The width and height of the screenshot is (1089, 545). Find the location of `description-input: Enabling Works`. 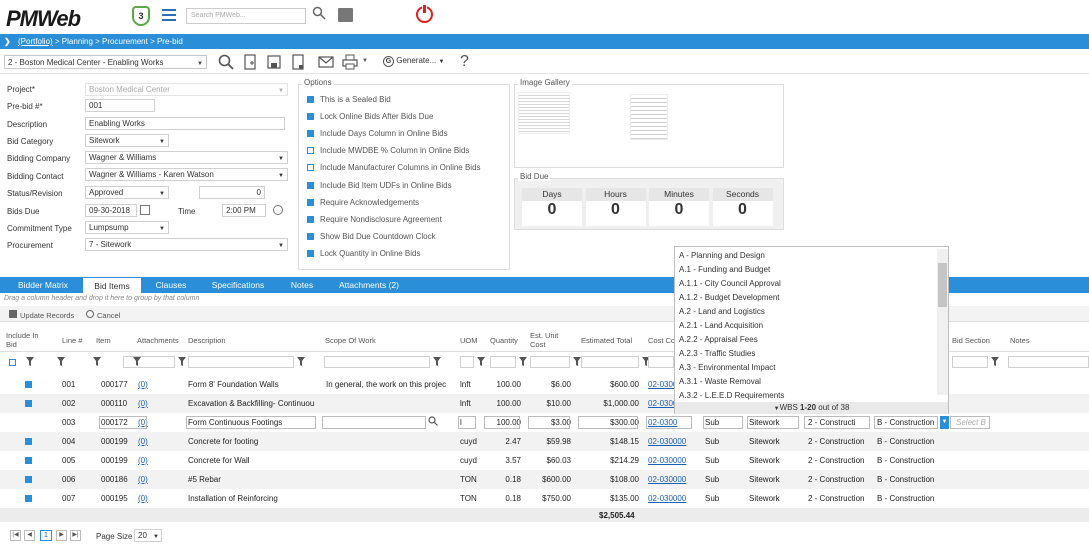

description-input: Enabling Works is located at coordinates (185, 123).